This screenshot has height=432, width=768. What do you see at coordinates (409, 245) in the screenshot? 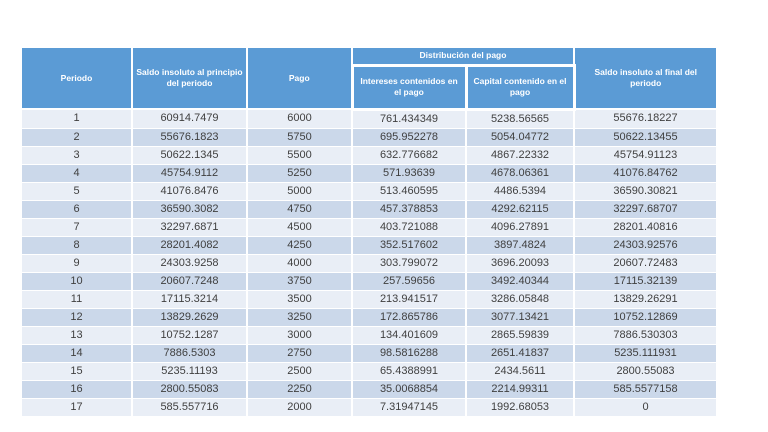
I see `table-cell: 352.517602` at bounding box center [409, 245].